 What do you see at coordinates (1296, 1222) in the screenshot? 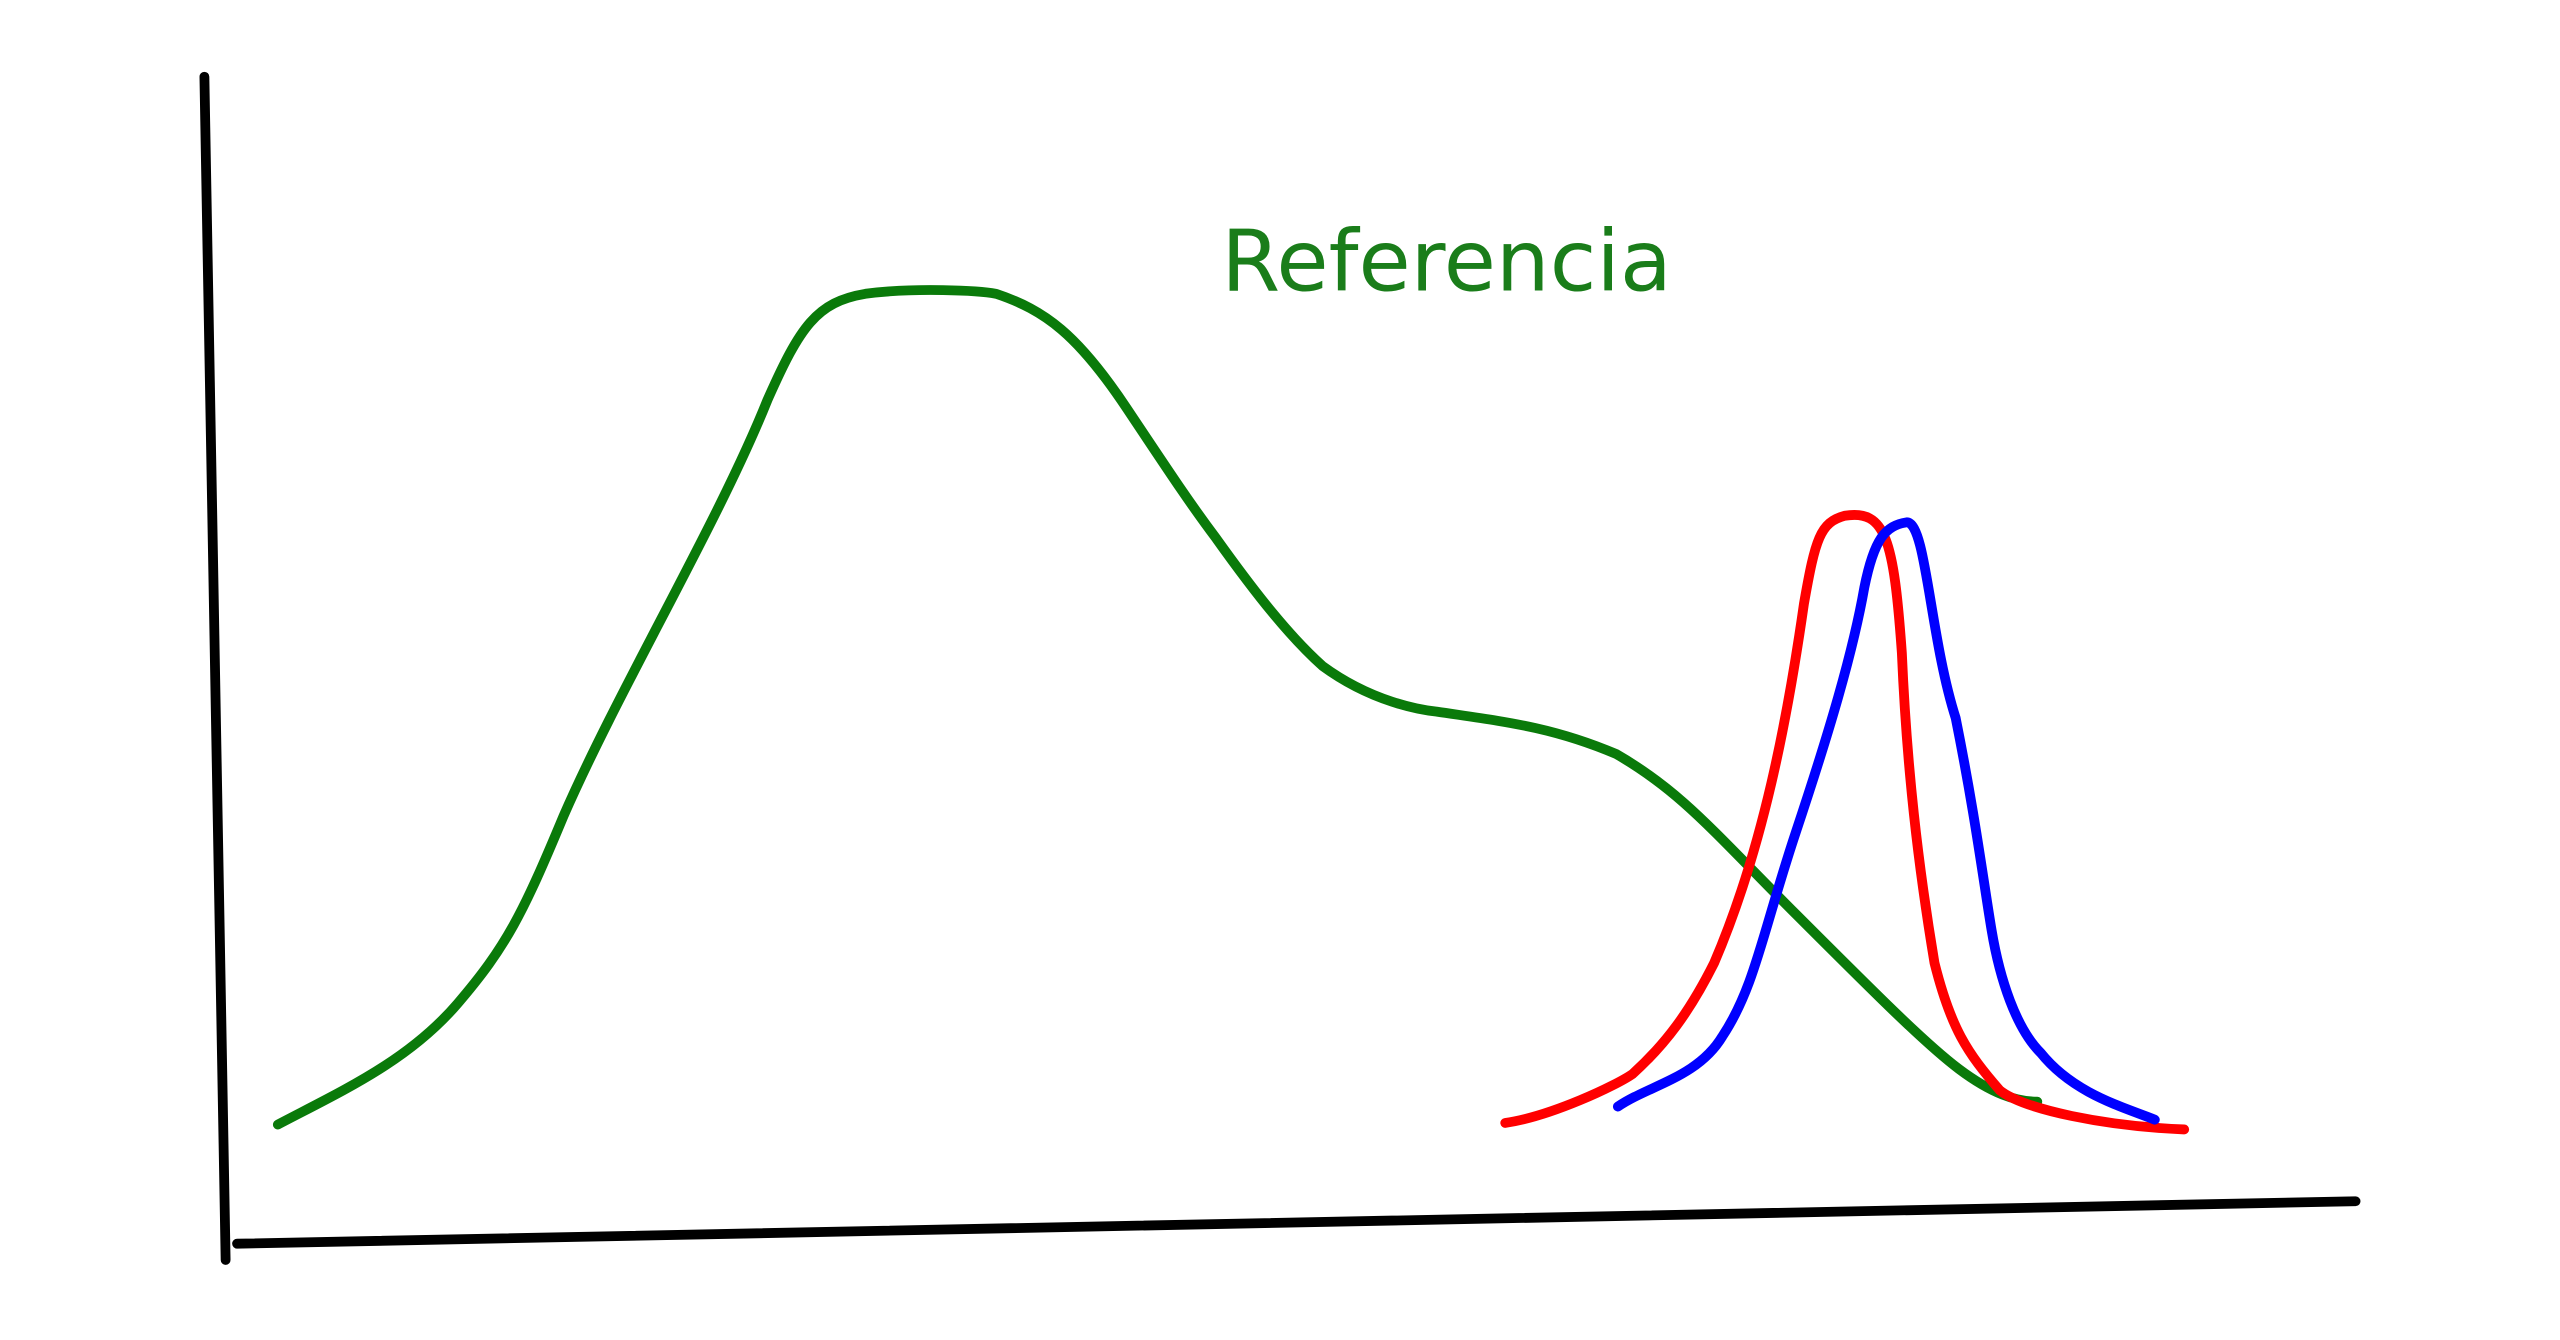
I see `x-axis` at bounding box center [1296, 1222].